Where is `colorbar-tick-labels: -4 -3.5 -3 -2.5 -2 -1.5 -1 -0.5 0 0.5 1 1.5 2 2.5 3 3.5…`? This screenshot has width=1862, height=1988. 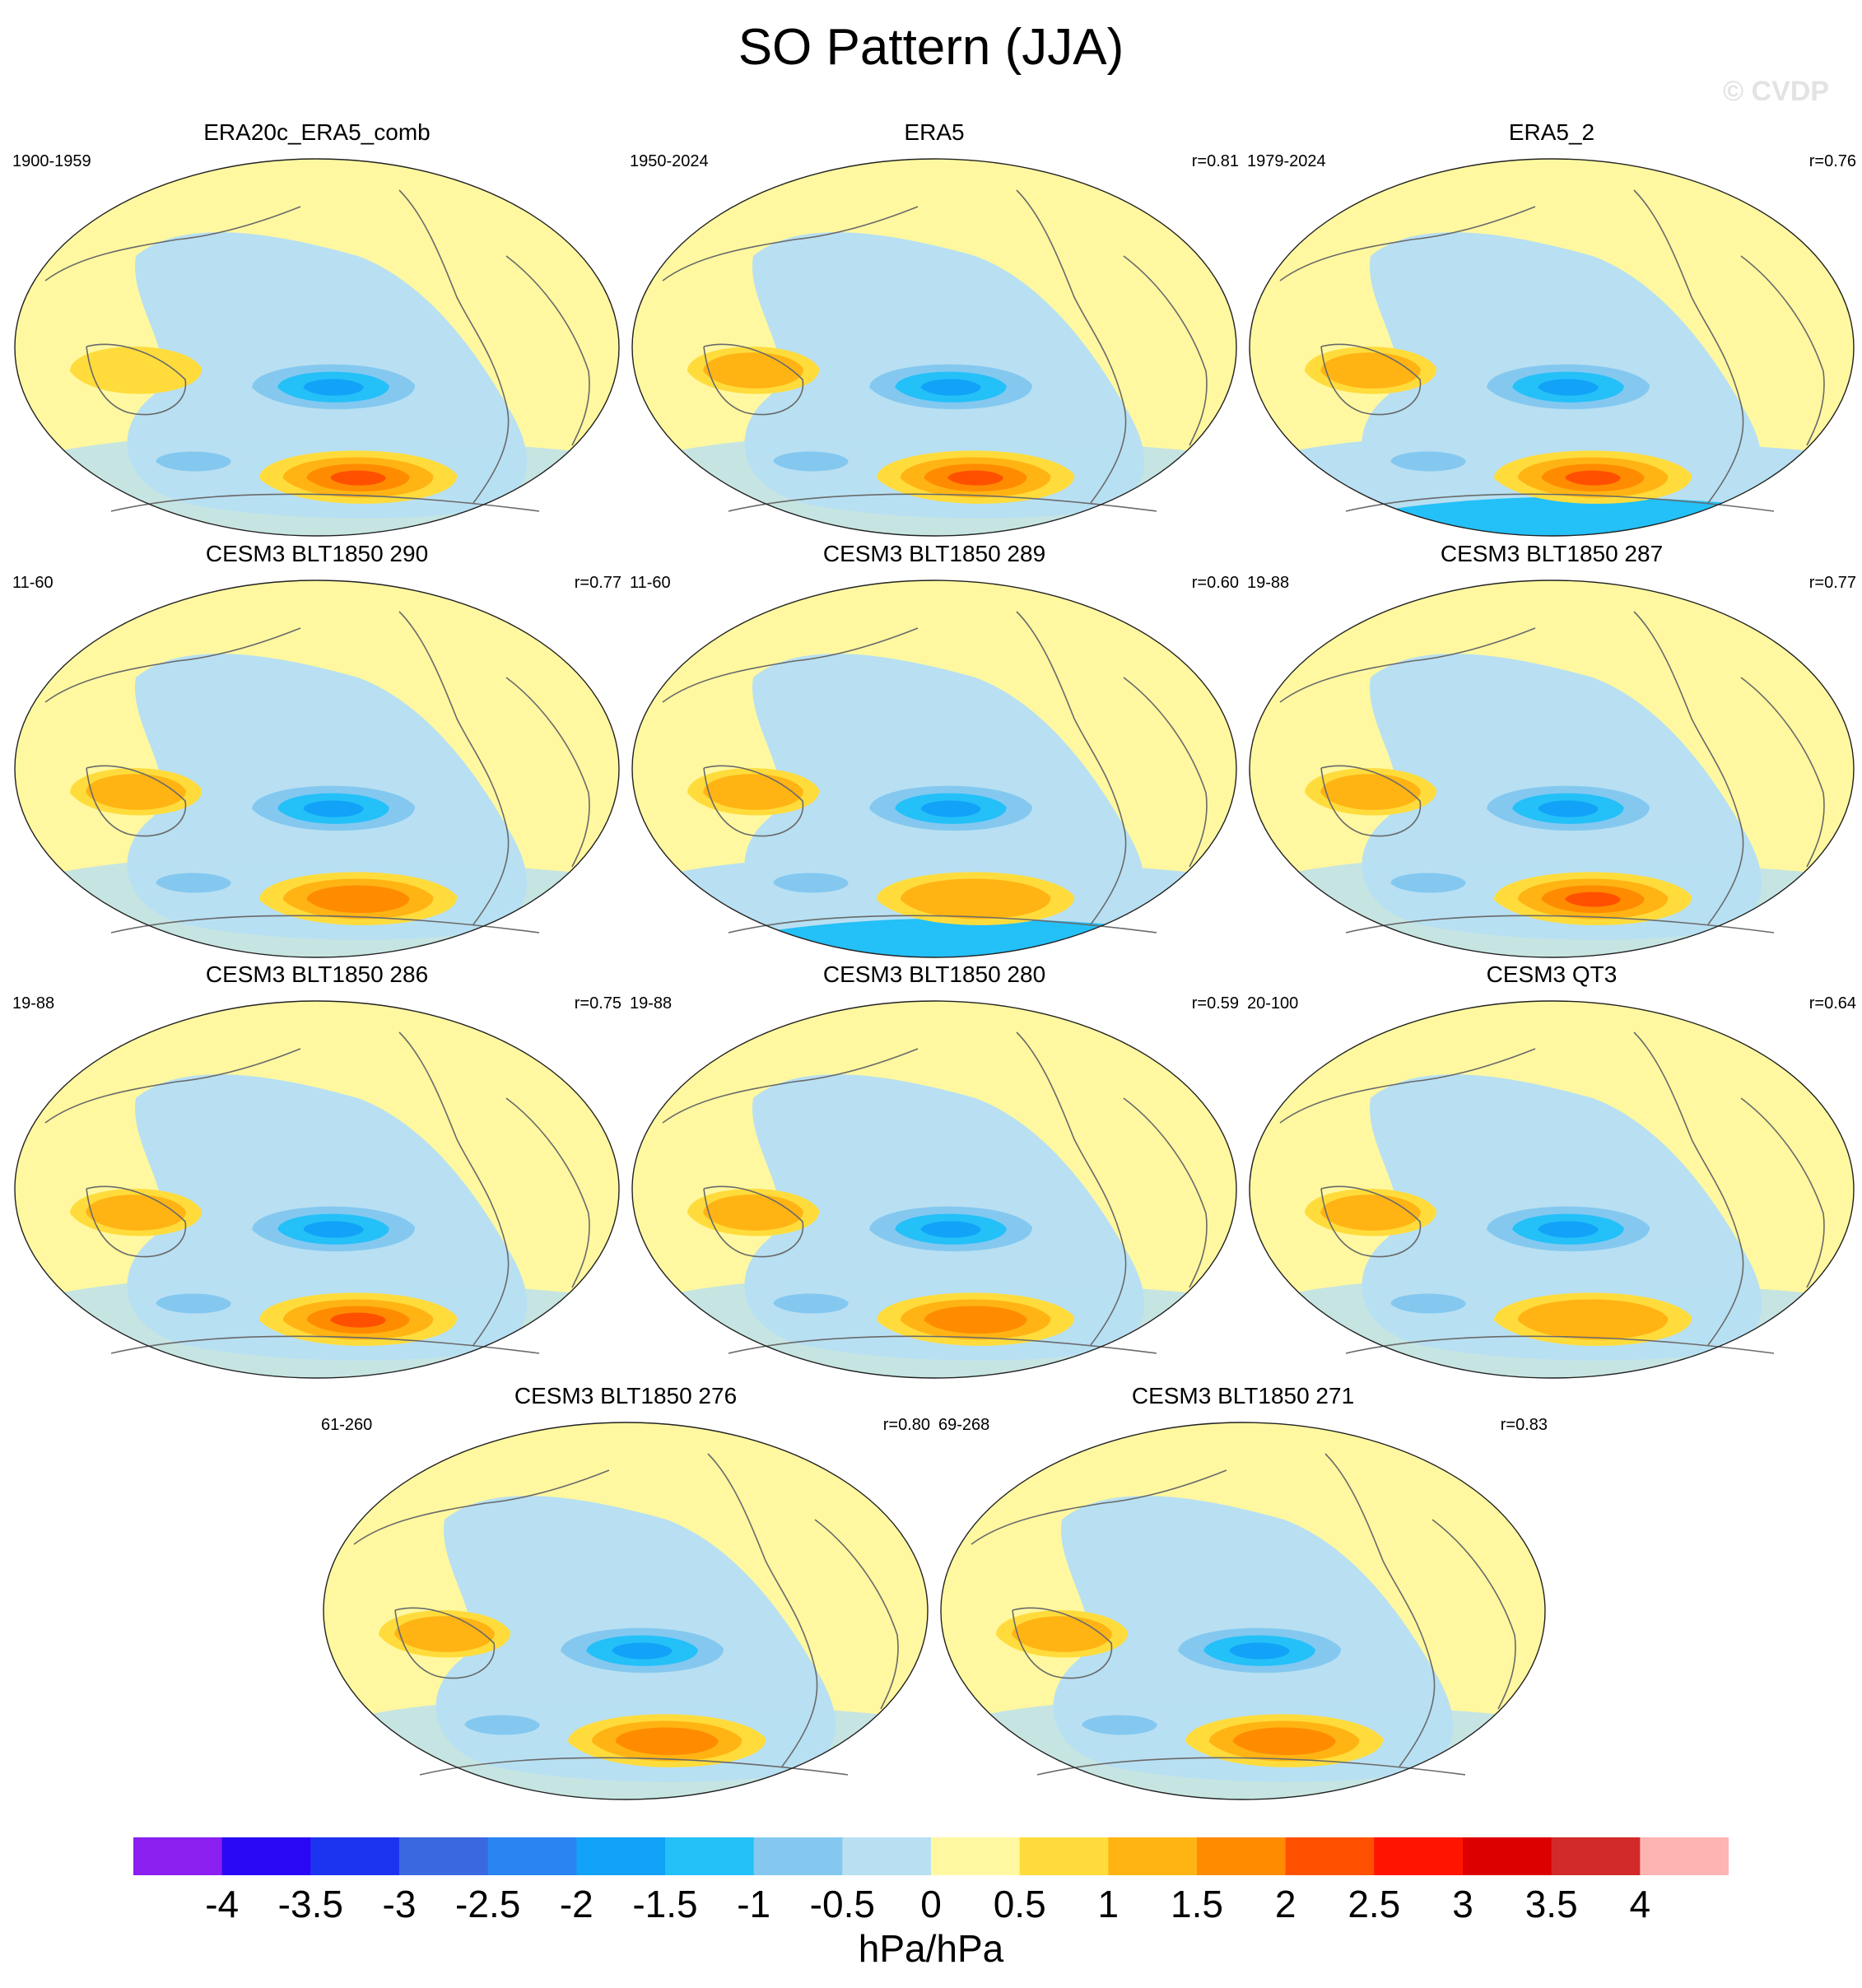
colorbar-tick-labels: -4 -3.5 -3 -2.5 -2 -1.5 -1 -0.5 0 0.5 1 1.5 2 2.5 3 3.5… is located at coordinates (931, 1905).